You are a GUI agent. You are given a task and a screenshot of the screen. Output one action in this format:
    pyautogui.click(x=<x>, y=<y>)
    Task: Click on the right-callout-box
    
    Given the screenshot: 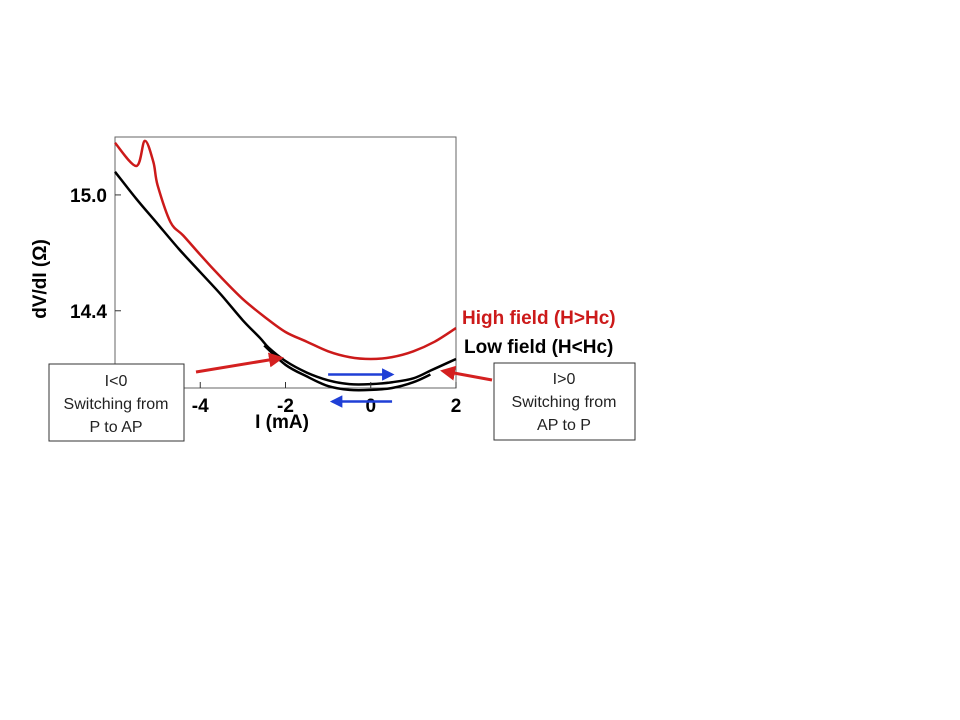 What is the action you would take?
    pyautogui.click(x=564, y=401)
    